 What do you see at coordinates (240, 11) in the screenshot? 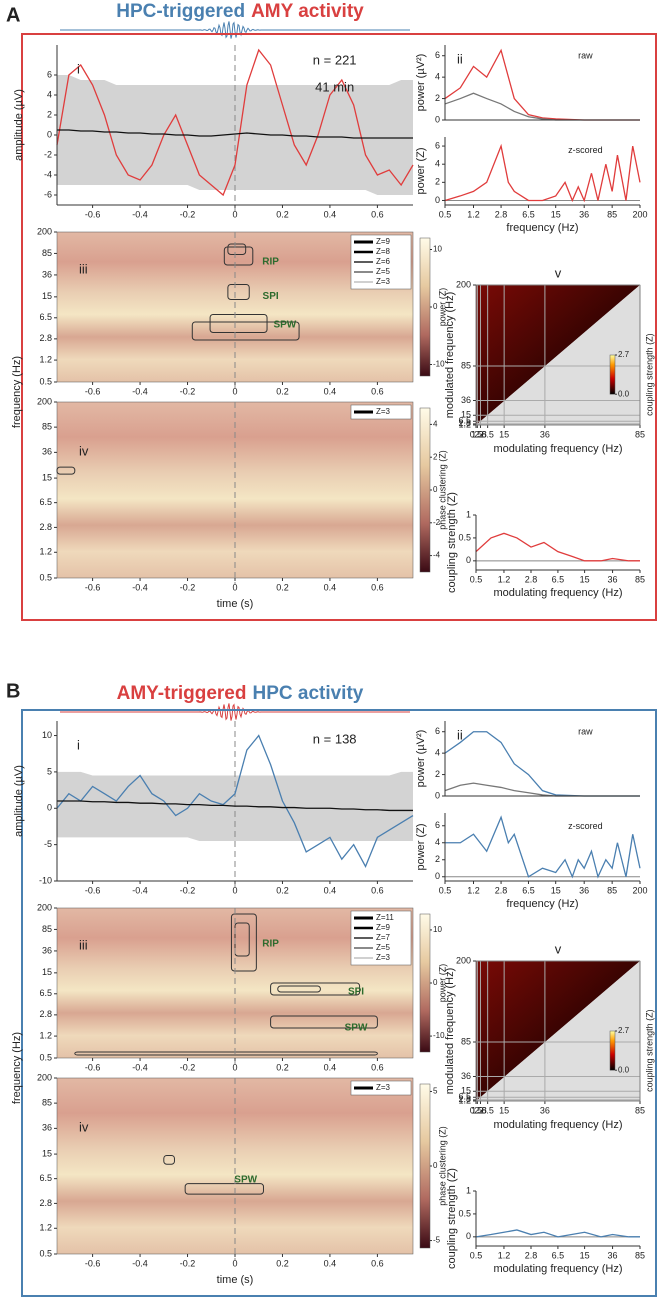
I see `panel-title: HPC-triggered AMY activity` at bounding box center [240, 11].